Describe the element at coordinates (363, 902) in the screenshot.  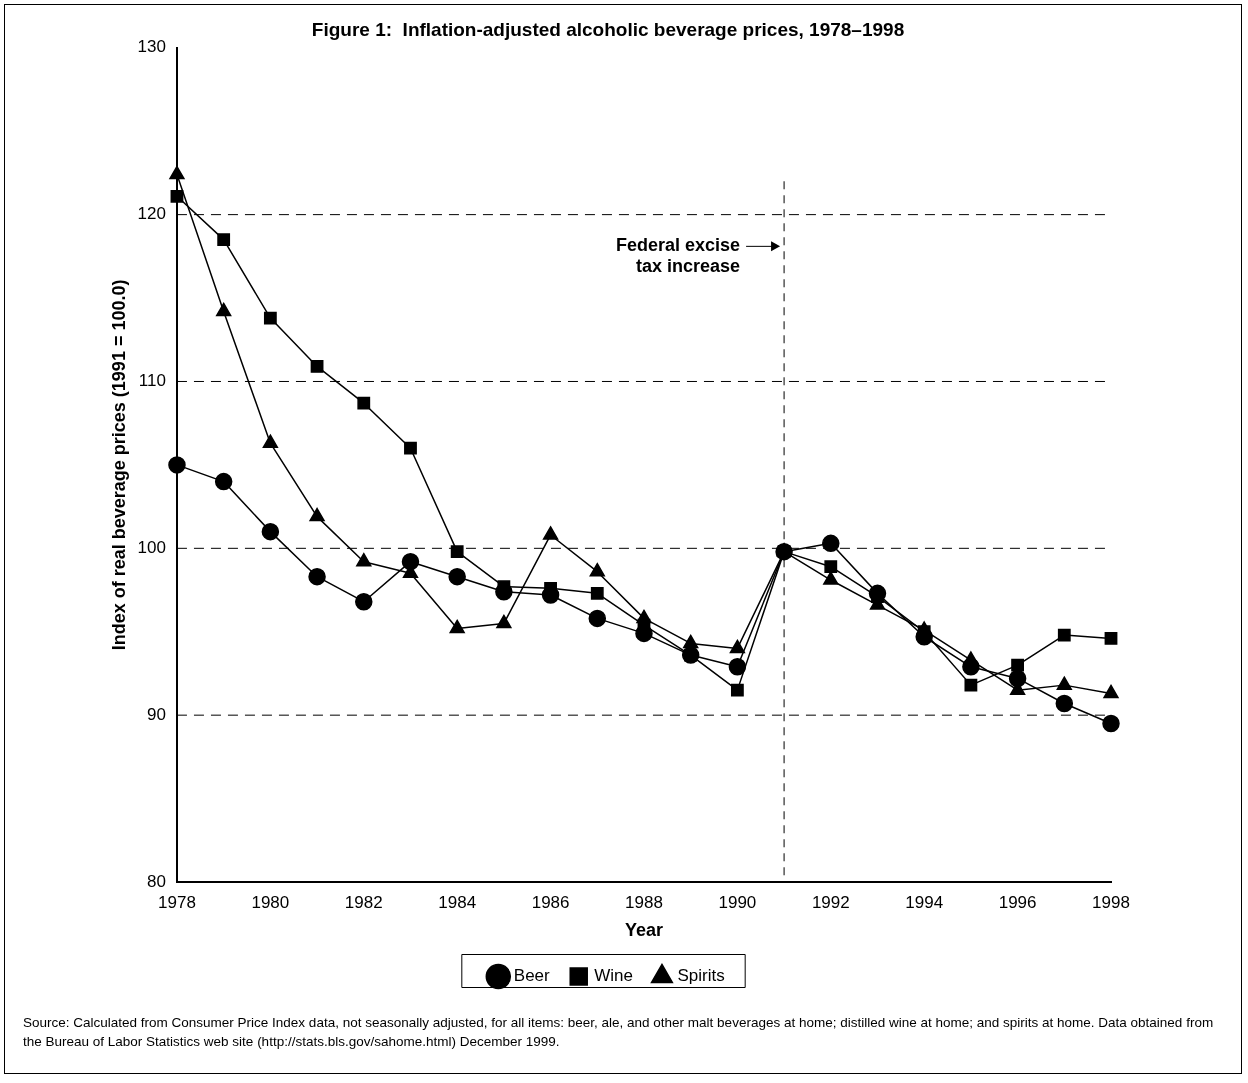
I see `x-tick-label: 1982` at that location.